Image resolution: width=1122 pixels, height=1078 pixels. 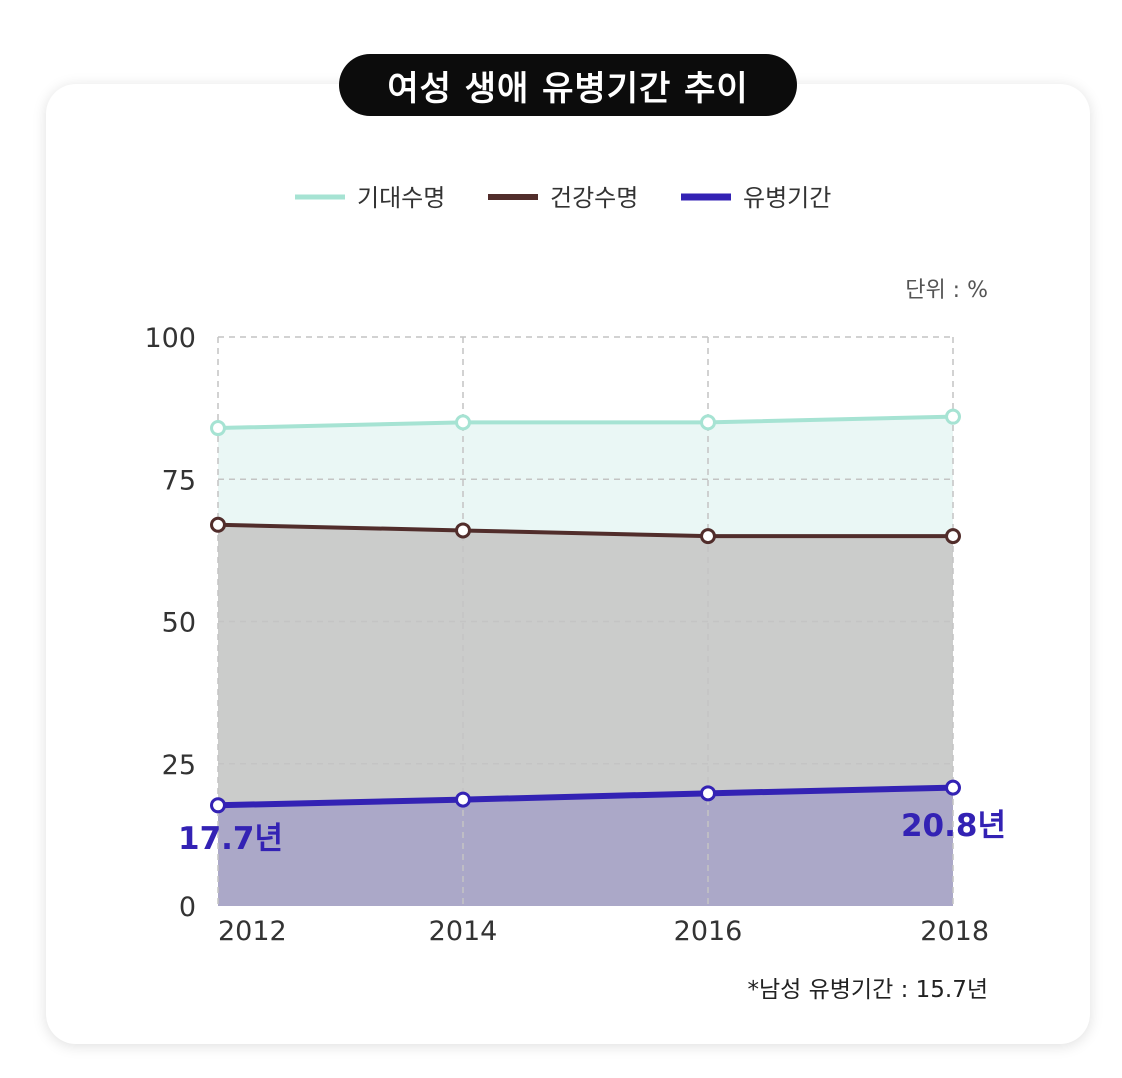 What do you see at coordinates (708, 422) in the screenshot?
I see `life-expectancy-point-2016` at bounding box center [708, 422].